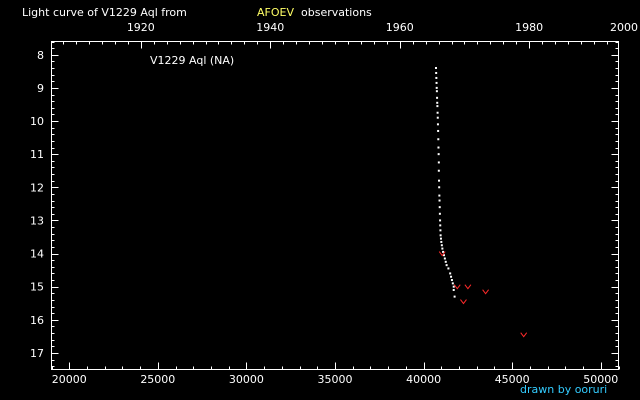 The width and height of the screenshot is (640, 400). I want to click on x-tick-label: 45000, so click(512, 379).